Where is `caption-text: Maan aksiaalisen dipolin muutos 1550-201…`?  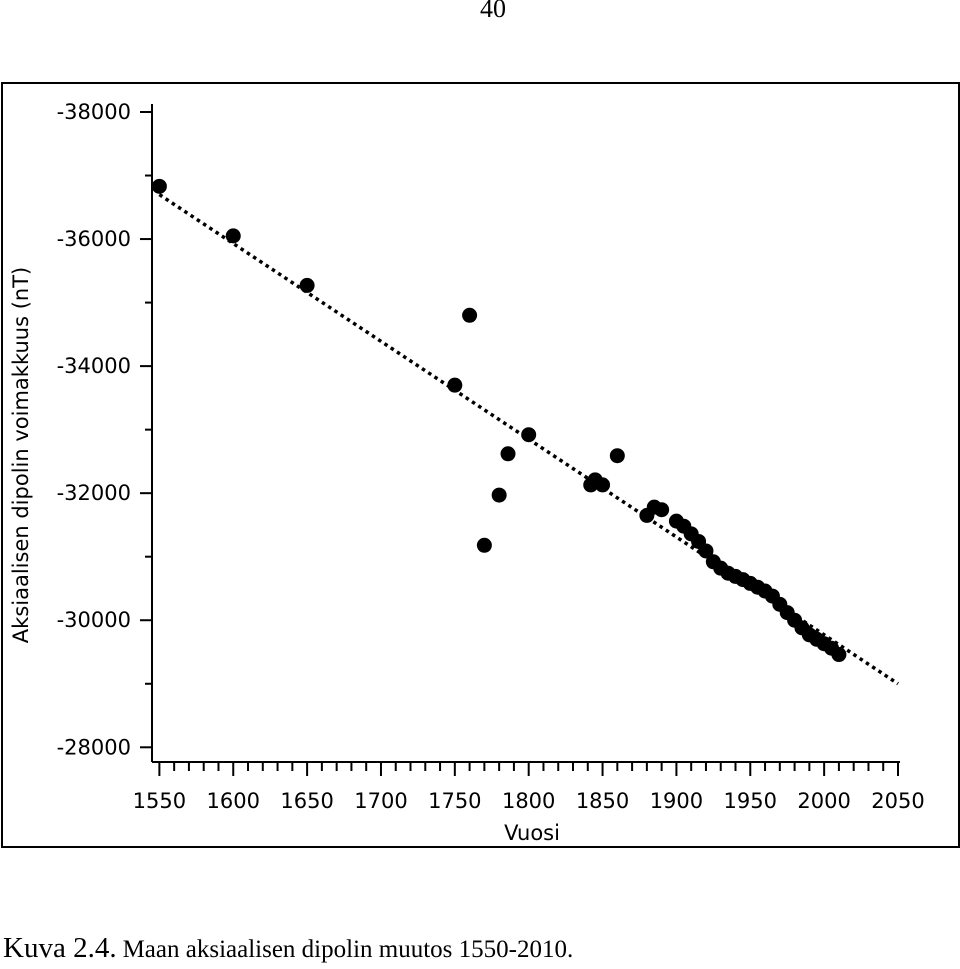
caption-text: Maan aksiaalisen dipolin muutos 1550-201… is located at coordinates (348, 949).